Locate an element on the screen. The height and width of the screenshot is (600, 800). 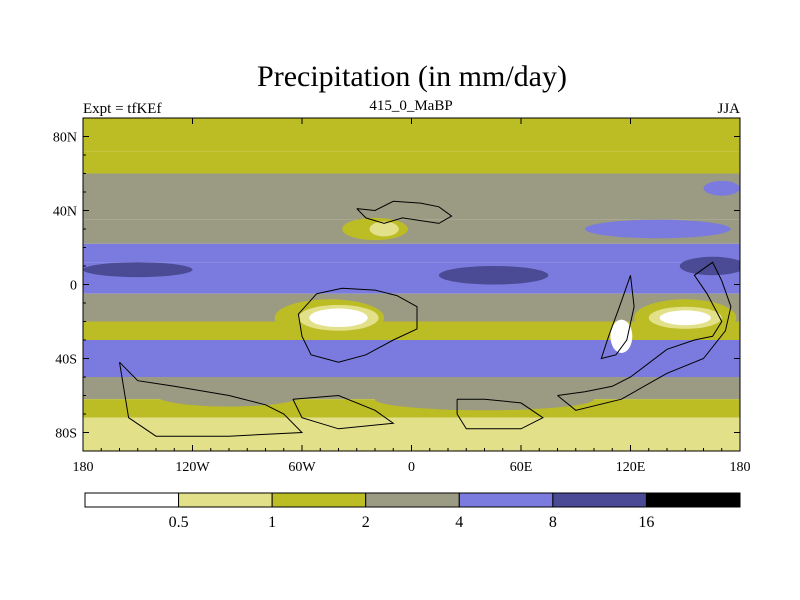
x-tick-label-6: 180 is located at coordinates (740, 467).